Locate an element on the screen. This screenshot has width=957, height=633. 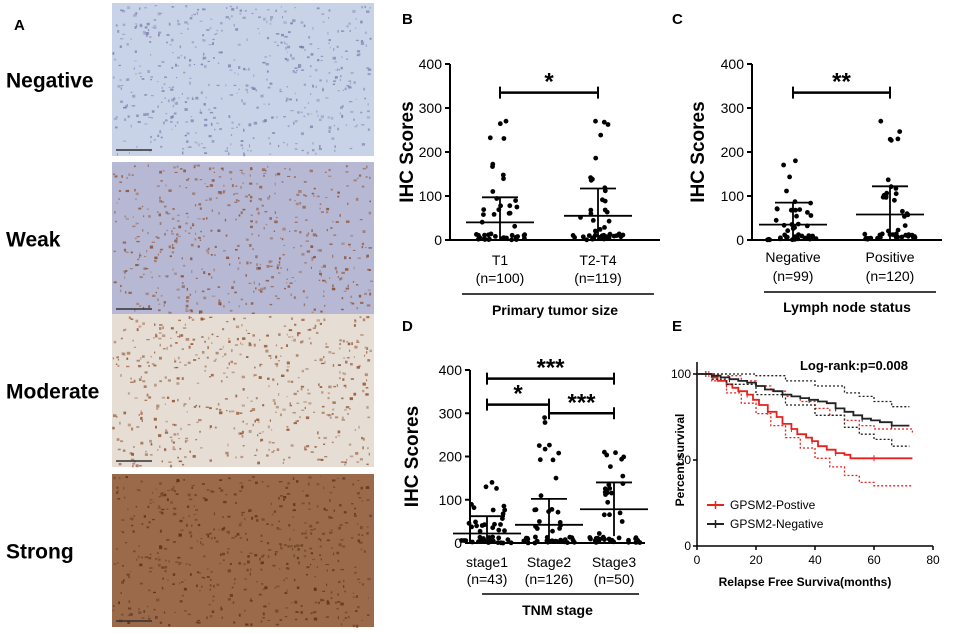
y-tick-label: 0 is located at coordinates (458, 543).